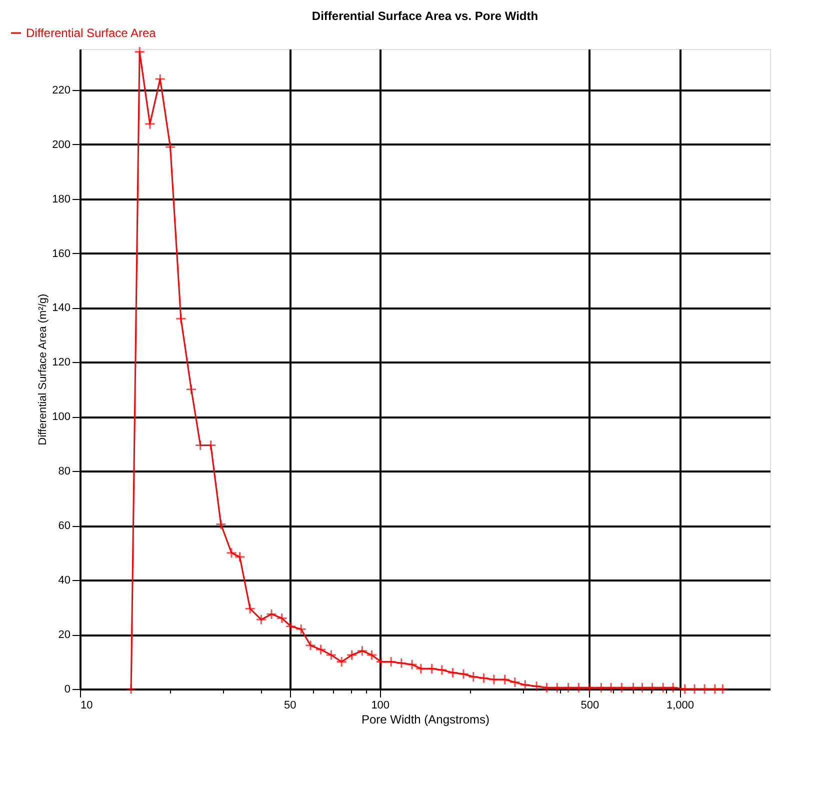 Image resolution: width=815 pixels, height=796 pixels. Describe the element at coordinates (61, 362) in the screenshot. I see `y-tick-label: 120` at that location.